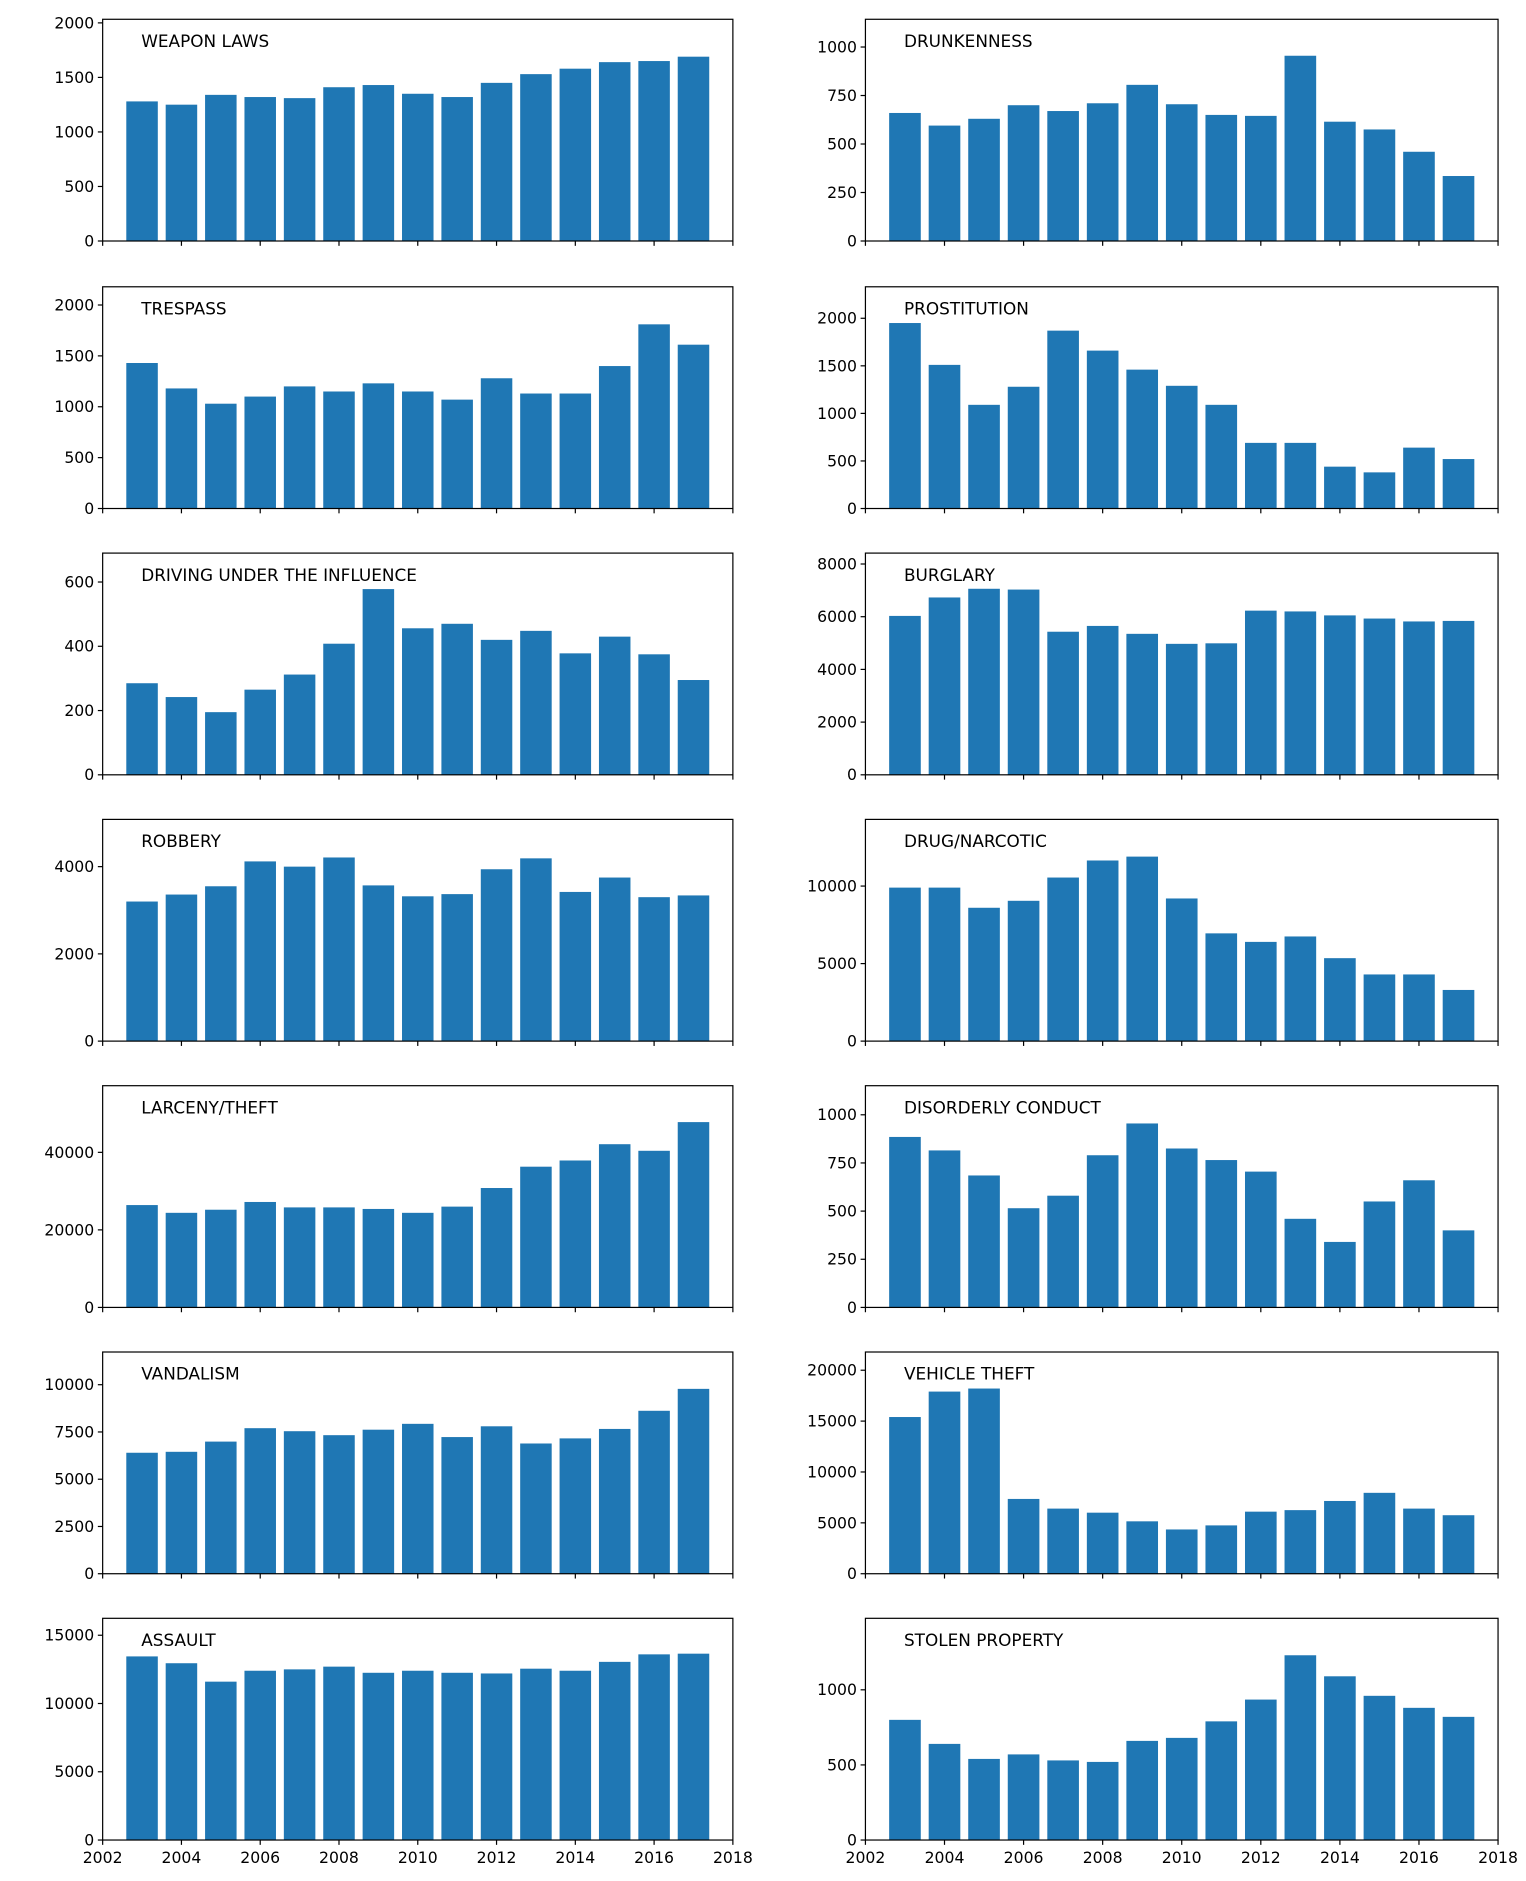 This screenshot has width=1526, height=1881. What do you see at coordinates (418, 1857) in the screenshot?
I see `x-tick-label: 2010` at bounding box center [418, 1857].